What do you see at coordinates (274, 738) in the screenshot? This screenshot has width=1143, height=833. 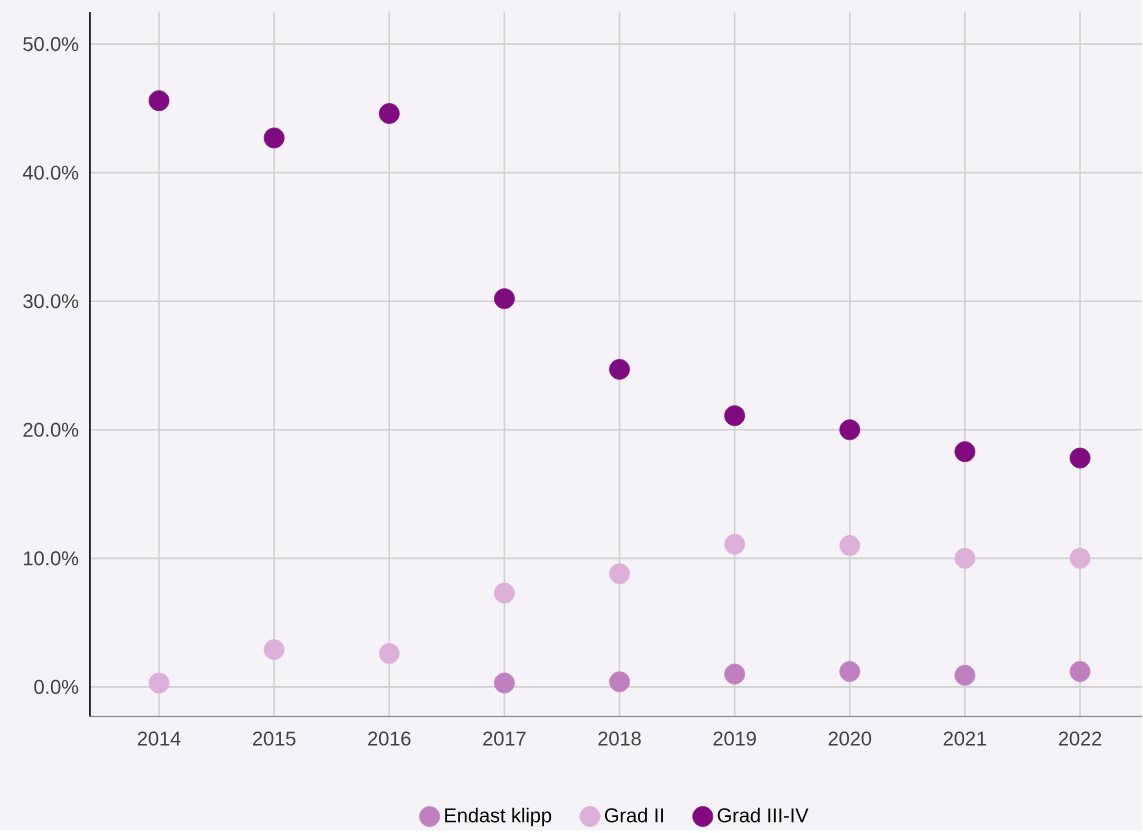 I see `x-tick-label: 2015` at bounding box center [274, 738].